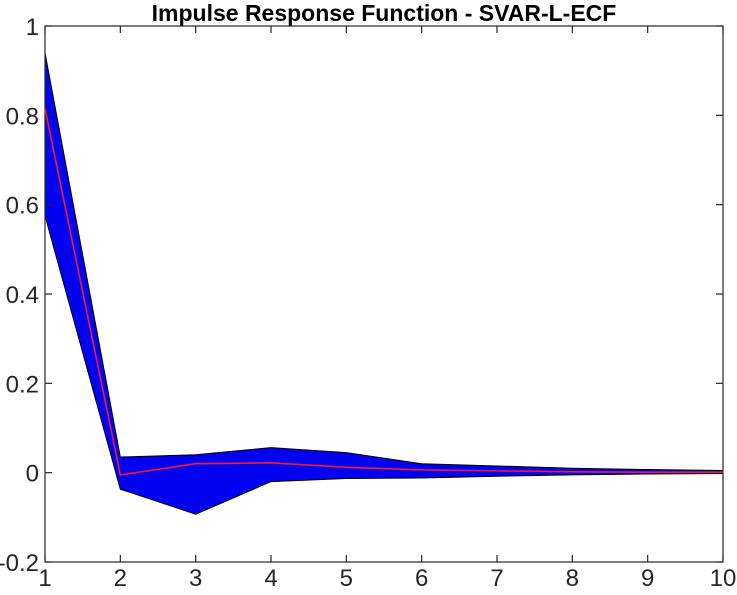 Image resolution: width=737 pixels, height=595 pixels. Describe the element at coordinates (572, 578) in the screenshot. I see `x-tick-label: 8` at that location.